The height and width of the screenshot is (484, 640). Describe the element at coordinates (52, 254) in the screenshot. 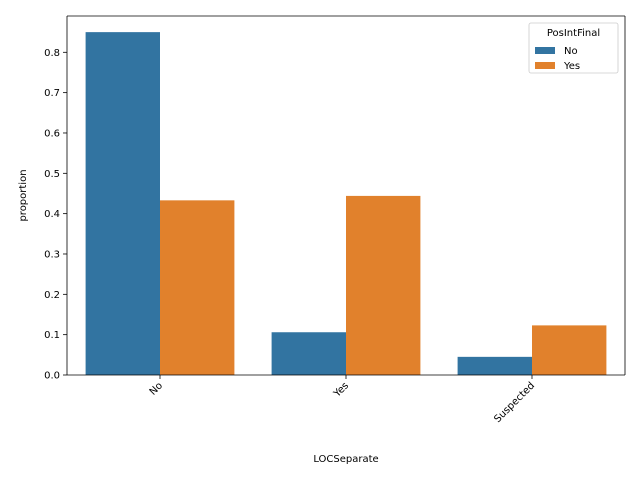

I see `y-tick-label: 0.3` at that location.